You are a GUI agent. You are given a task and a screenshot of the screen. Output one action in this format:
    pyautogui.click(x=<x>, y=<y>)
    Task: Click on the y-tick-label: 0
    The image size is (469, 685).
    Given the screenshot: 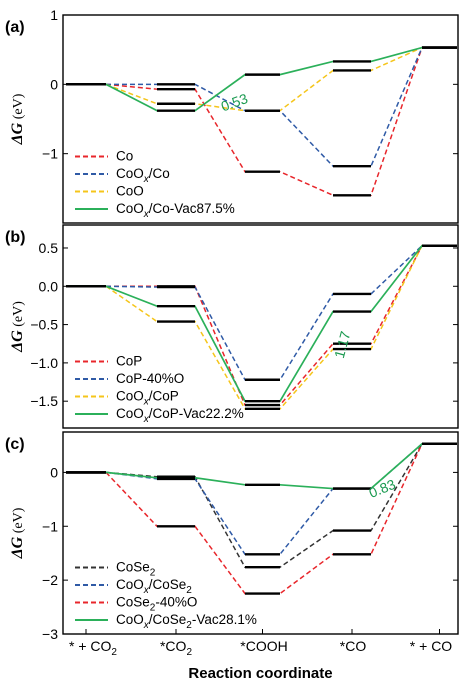 What is the action you would take?
    pyautogui.click(x=54, y=84)
    